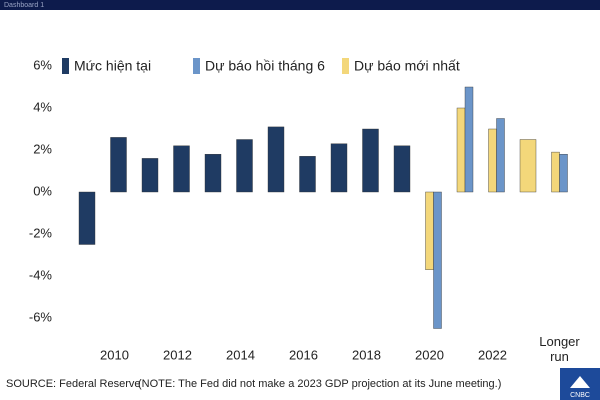 The image size is (600, 400). Describe the element at coordinates (407, 66) in the screenshot. I see `legend-label: Dự báo mới nhất` at that location.